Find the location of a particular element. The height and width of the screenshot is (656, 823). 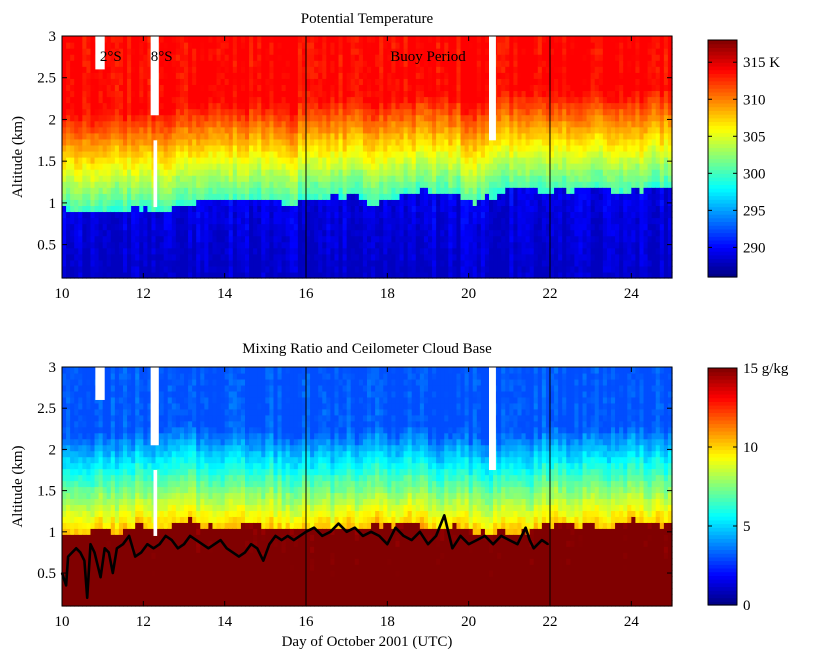

chart-title: Mixing Ratio and Ceilometer Cloud Base is located at coordinates (367, 349).